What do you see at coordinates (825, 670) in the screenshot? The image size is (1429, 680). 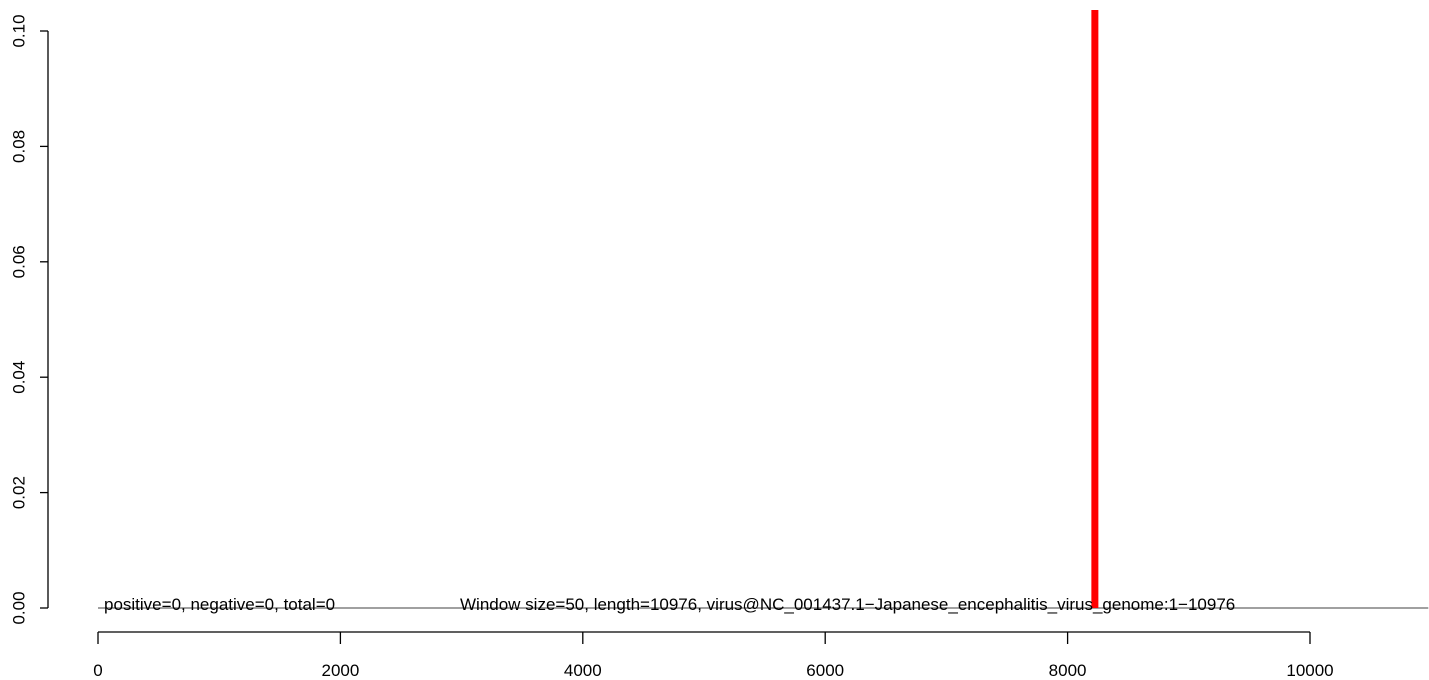 I see `x-tick-label: 6000` at bounding box center [825, 670].